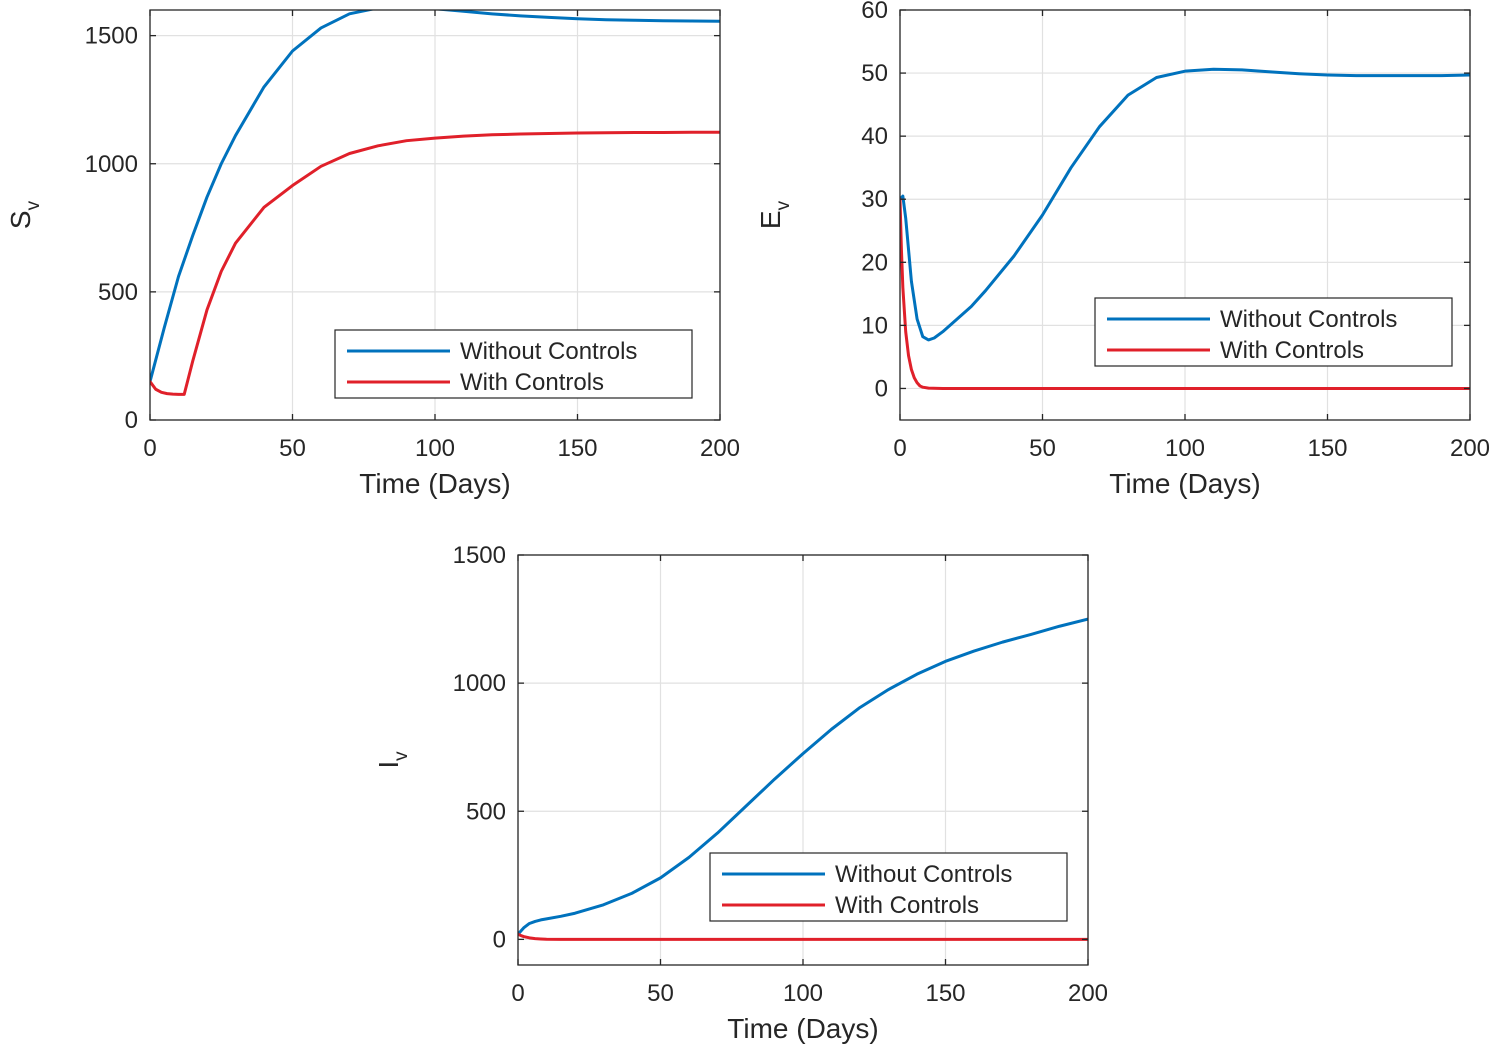  What do you see at coordinates (874, 325) in the screenshot?
I see `y-tick-label: 10` at bounding box center [874, 325].